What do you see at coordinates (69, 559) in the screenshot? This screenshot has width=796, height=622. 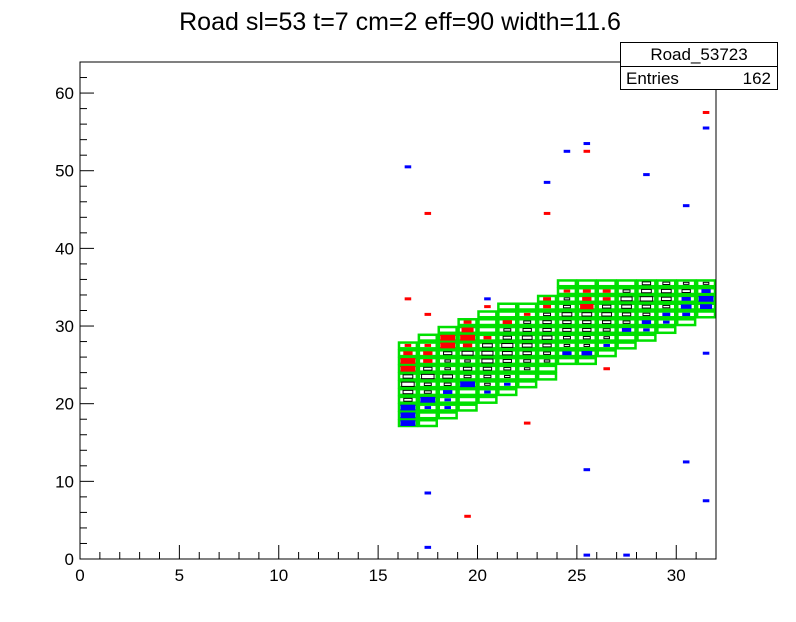 I see `y-tick-label: 0` at bounding box center [69, 559].